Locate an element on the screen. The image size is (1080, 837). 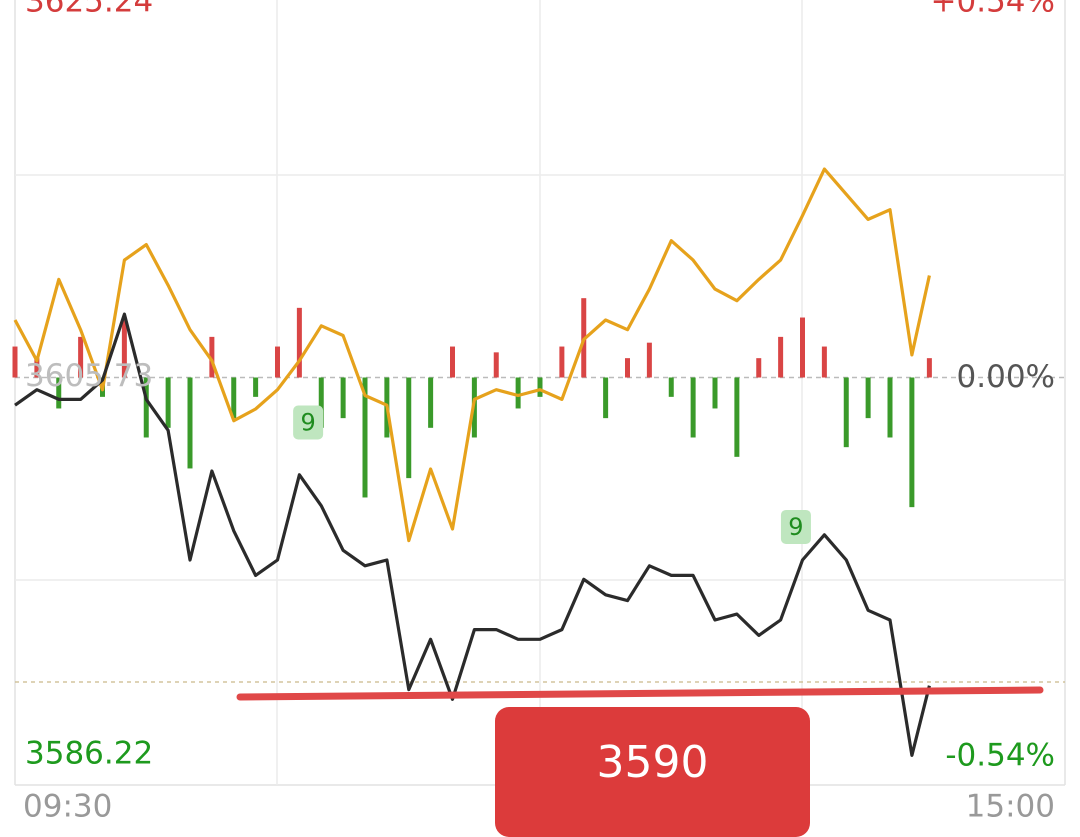
y2-tick-label: -0.54% is located at coordinates (1000, 755).